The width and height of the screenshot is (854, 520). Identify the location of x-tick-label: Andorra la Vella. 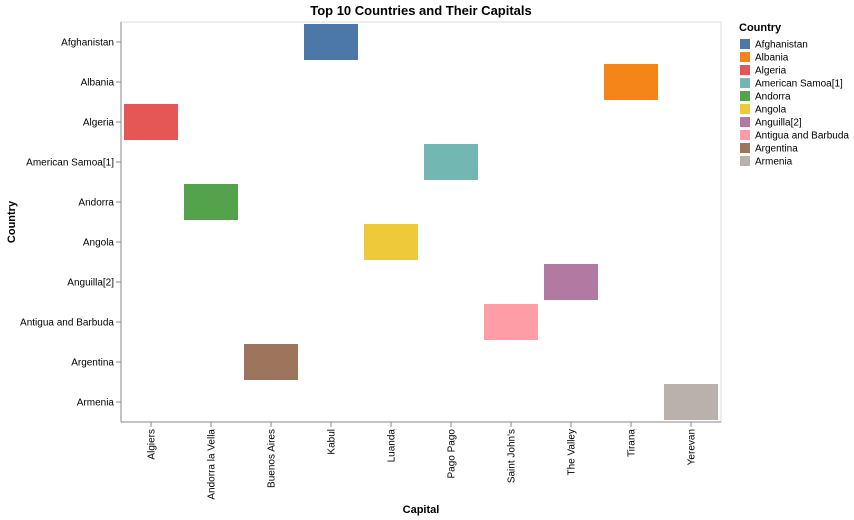
(212, 464).